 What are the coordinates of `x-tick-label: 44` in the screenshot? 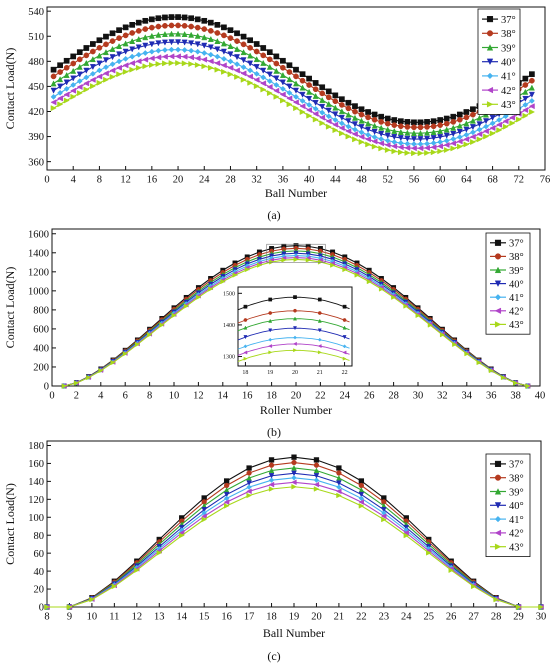 It's located at (335, 180).